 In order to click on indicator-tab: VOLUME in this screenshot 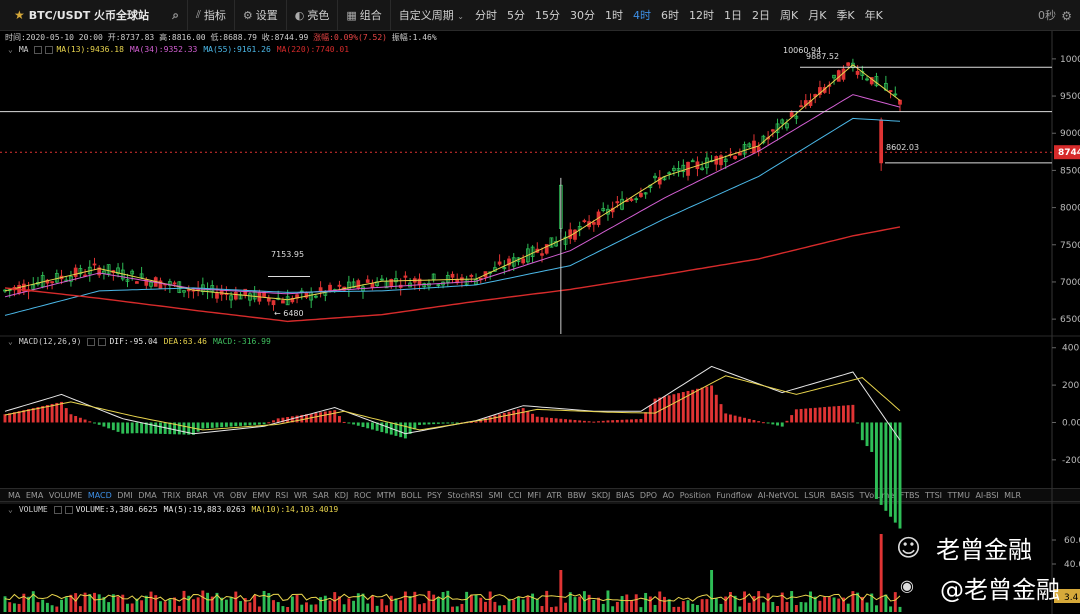, I will do `click(65, 495)`.